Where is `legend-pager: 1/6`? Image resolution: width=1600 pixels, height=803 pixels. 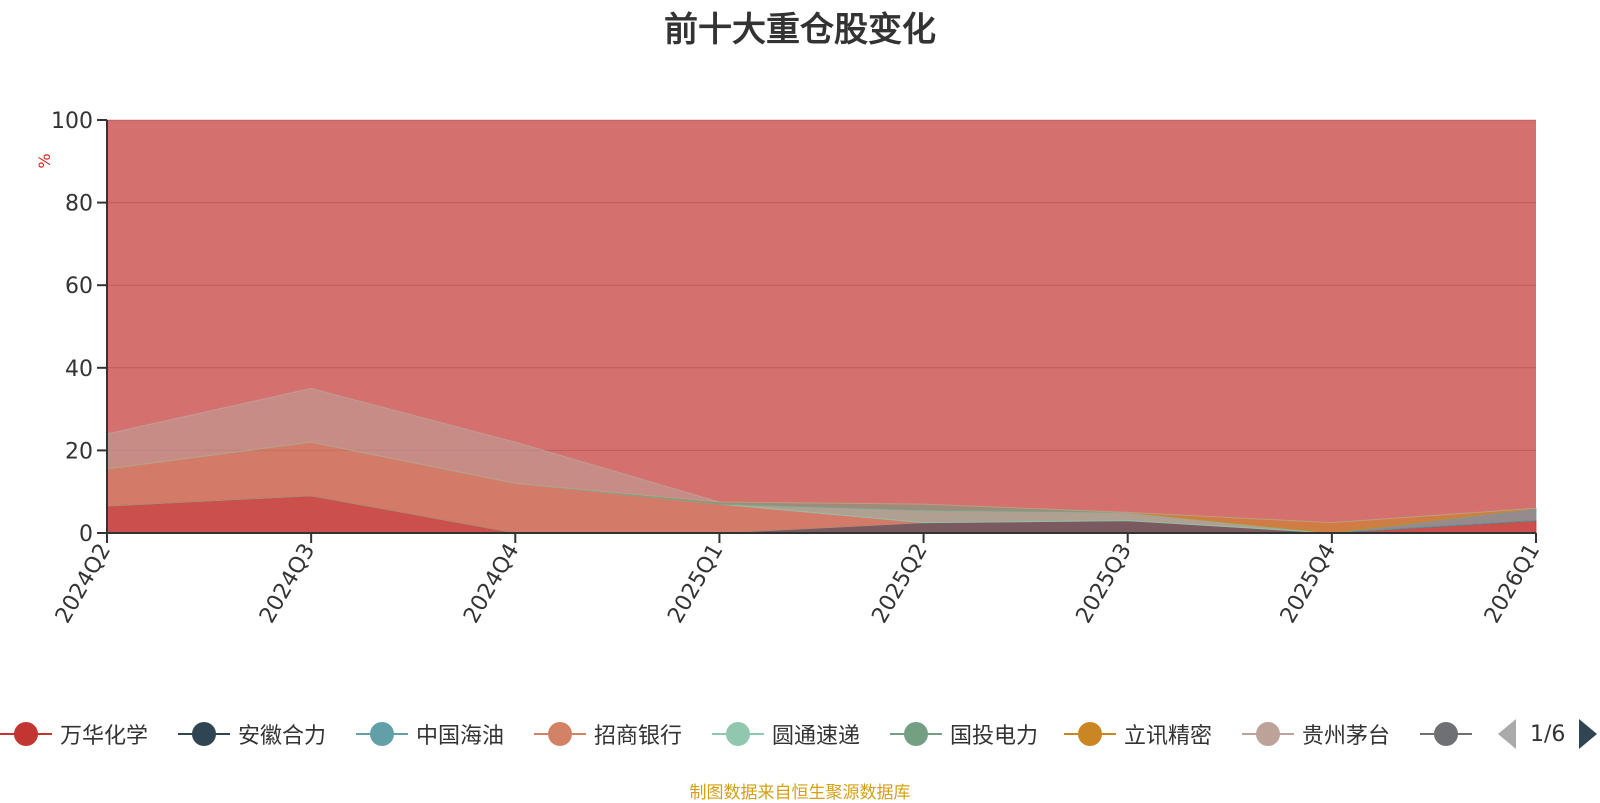 legend-pager: 1/6 is located at coordinates (1549, 734).